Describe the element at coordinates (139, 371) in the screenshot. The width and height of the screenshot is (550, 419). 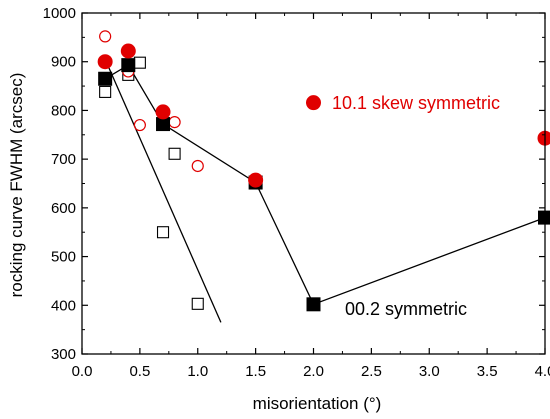
I see `x-tick-label: 0.5` at that location.